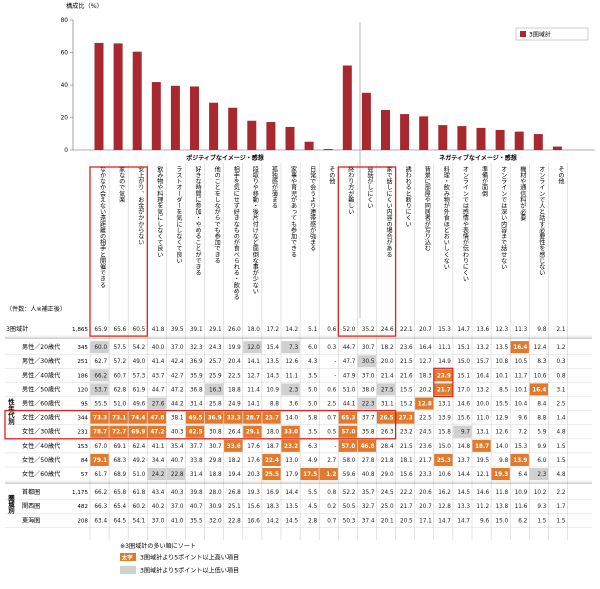 This screenshot has height=589, width=600. I want to click on cell-0-20: 13.6, so click(482, 330).